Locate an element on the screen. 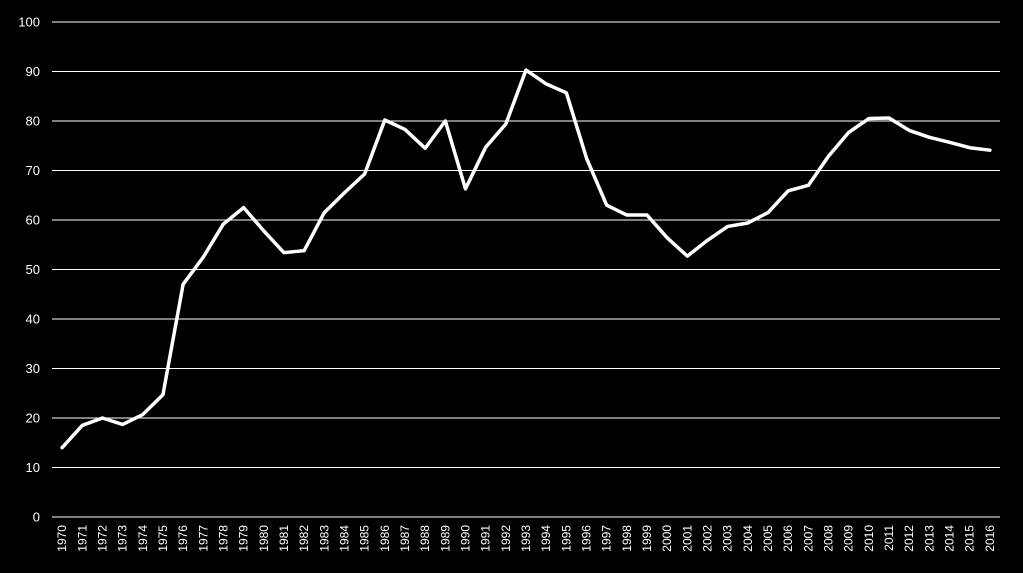 This screenshot has width=1023, height=573. x-tick-label: 2016 is located at coordinates (990, 538).